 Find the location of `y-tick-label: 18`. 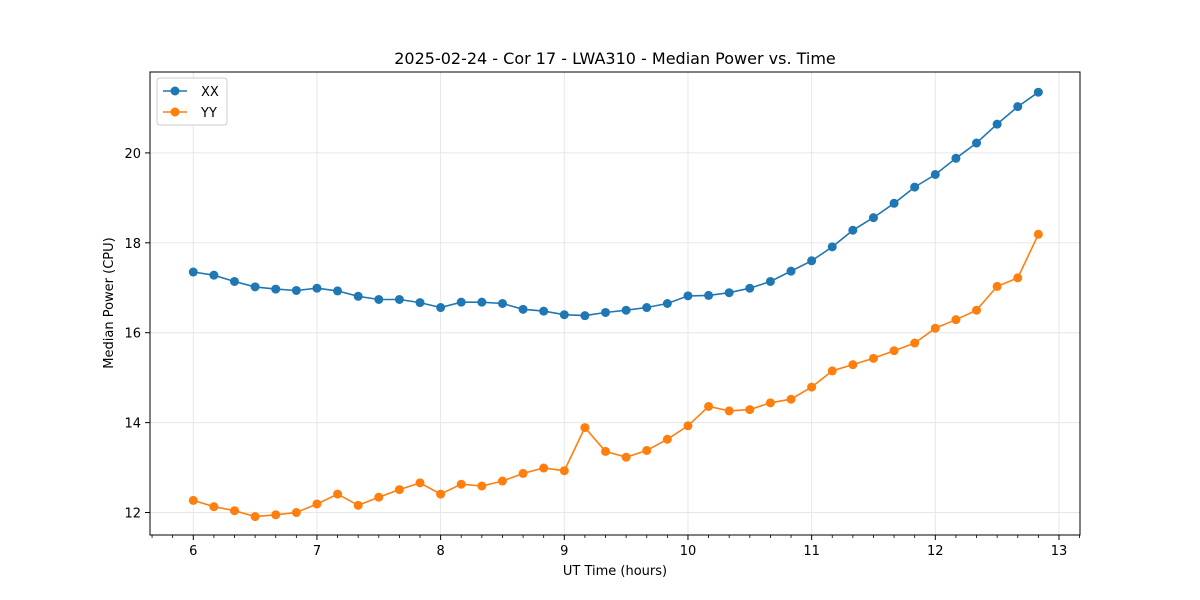

y-tick-label: 18 is located at coordinates (132, 244).